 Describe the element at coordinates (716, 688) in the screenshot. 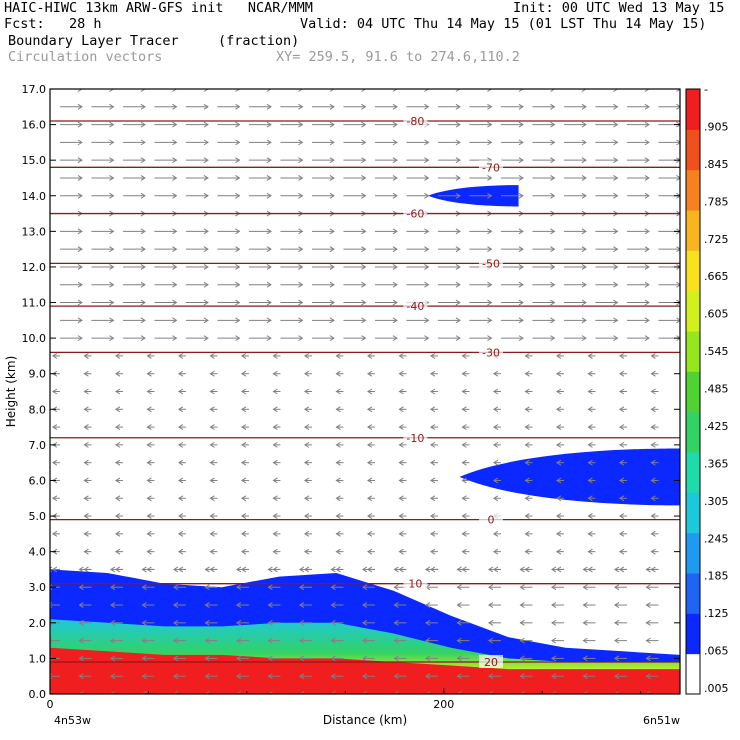

I see `colorbar-label: .005` at that location.